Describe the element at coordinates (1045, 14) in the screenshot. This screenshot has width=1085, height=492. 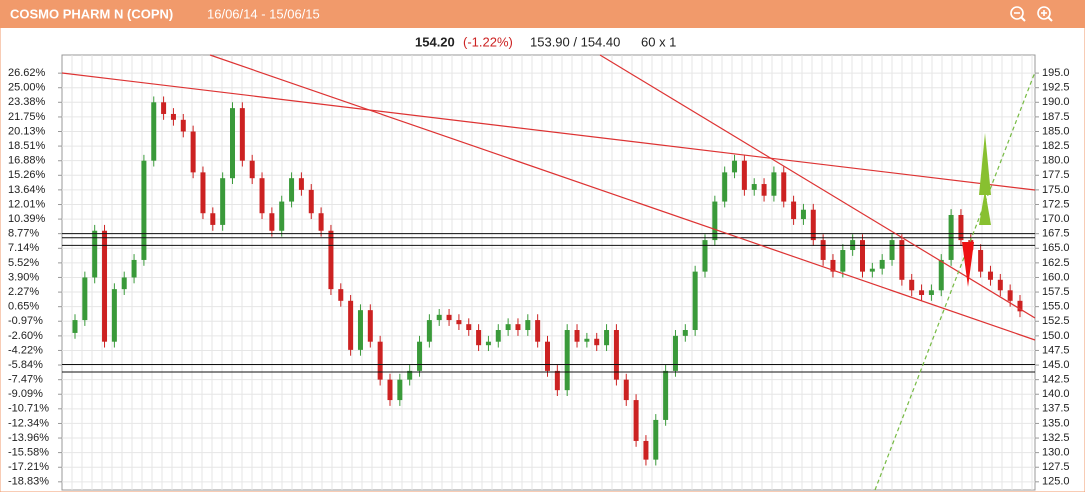
I see `zoom-in` at that location.